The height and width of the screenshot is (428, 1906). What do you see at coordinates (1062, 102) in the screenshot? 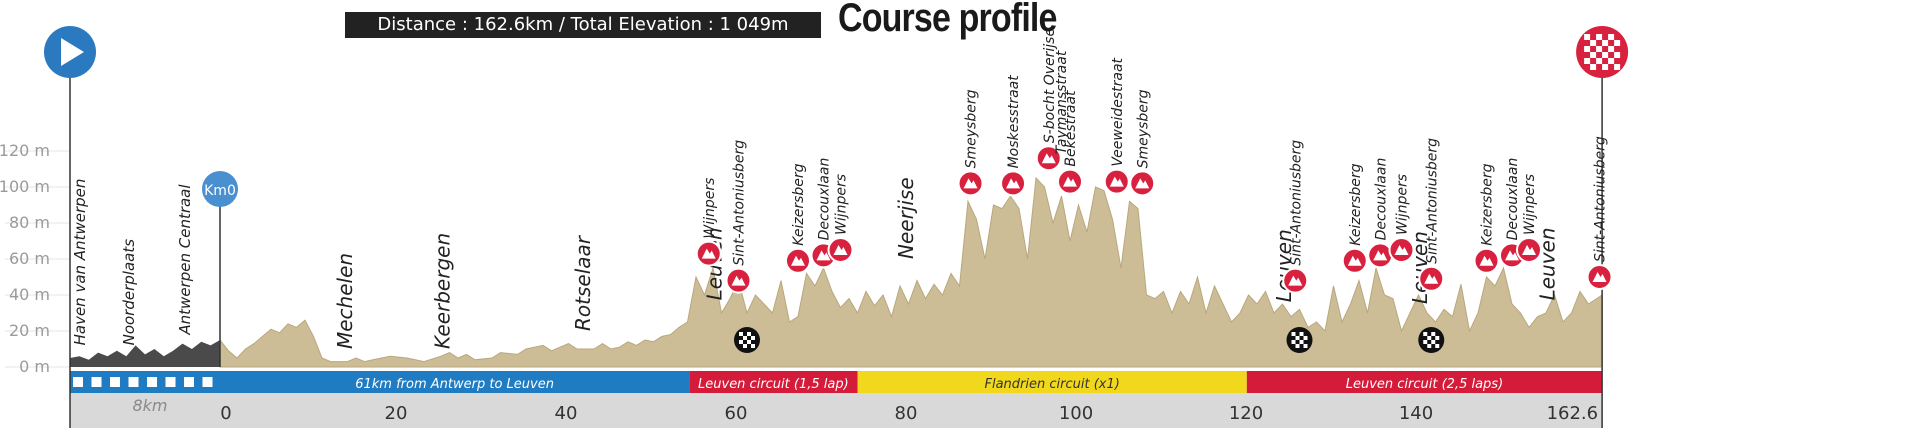
I see `climb-label: Taymansstraat` at bounding box center [1062, 102].